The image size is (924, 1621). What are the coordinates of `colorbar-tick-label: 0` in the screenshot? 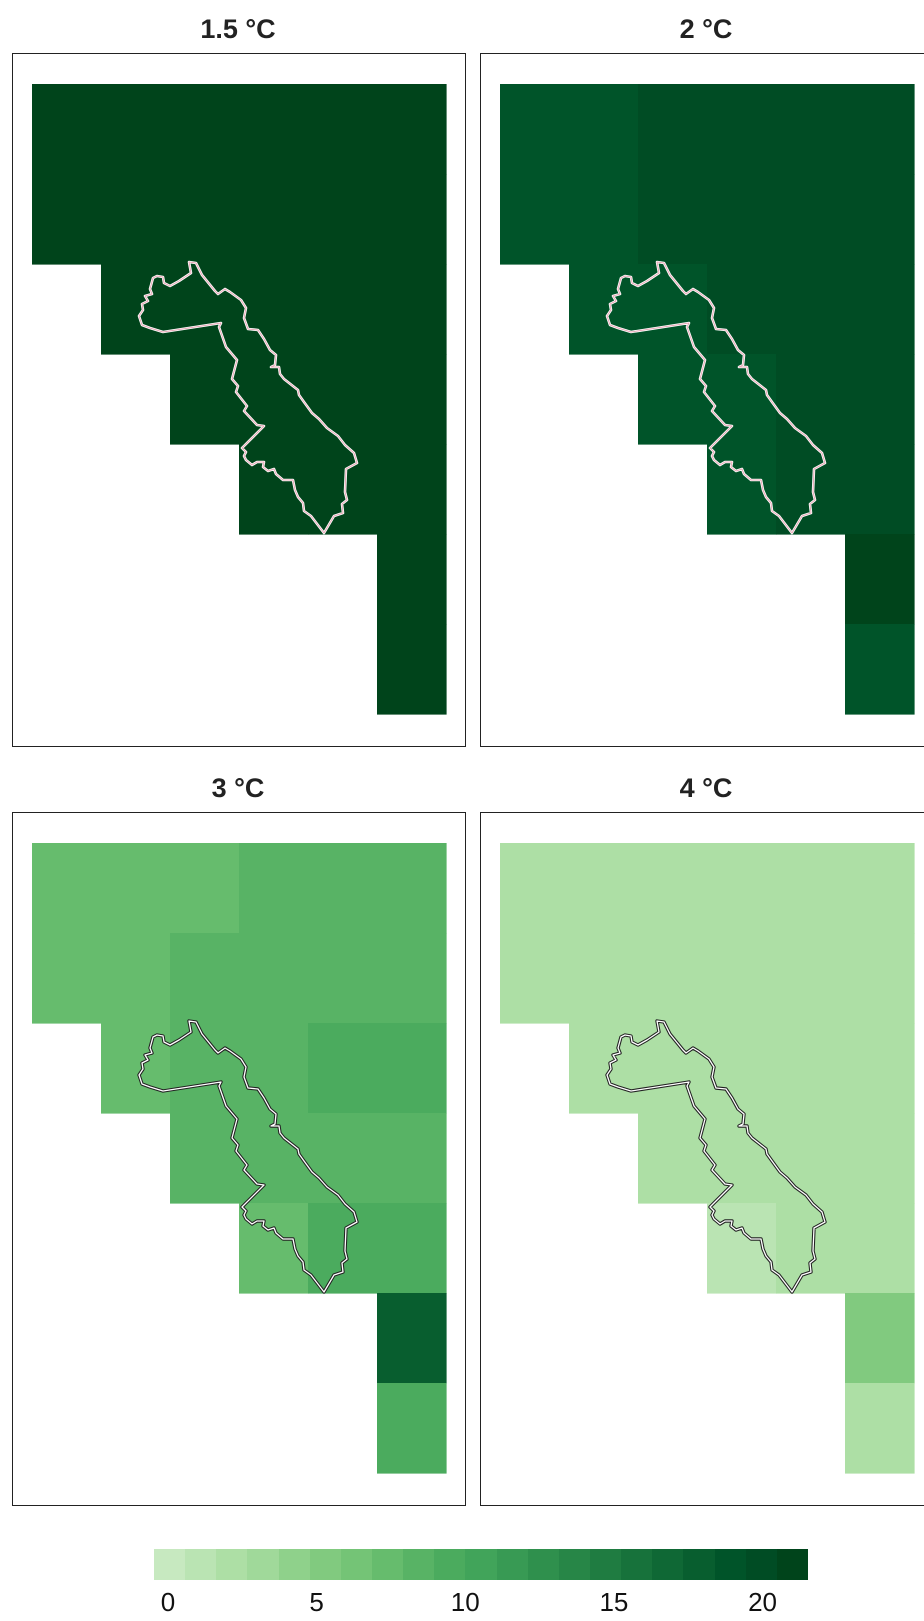 It's located at (168, 1602).